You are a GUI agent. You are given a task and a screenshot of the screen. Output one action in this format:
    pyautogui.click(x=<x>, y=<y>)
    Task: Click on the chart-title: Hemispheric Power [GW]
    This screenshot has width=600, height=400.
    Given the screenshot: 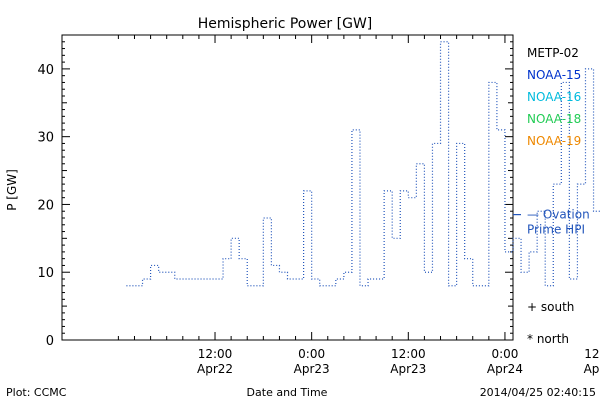 What is the action you would take?
    pyautogui.click(x=285, y=24)
    